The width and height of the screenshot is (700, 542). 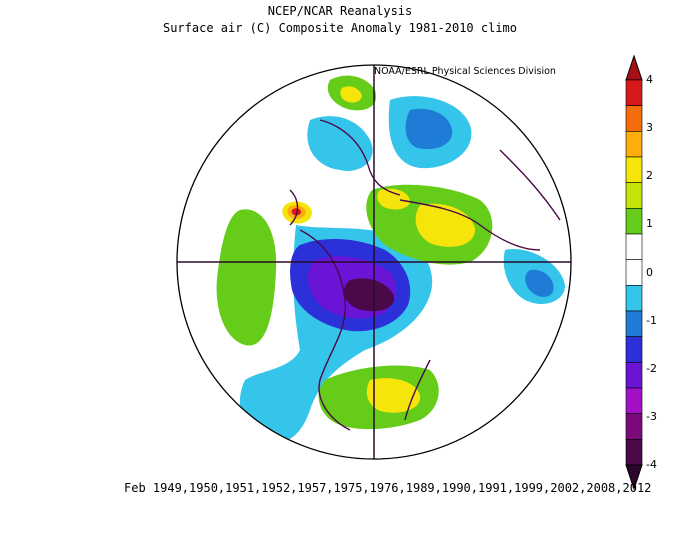 I want to click on colorbar-tick-label: -2, so click(x=651, y=368).